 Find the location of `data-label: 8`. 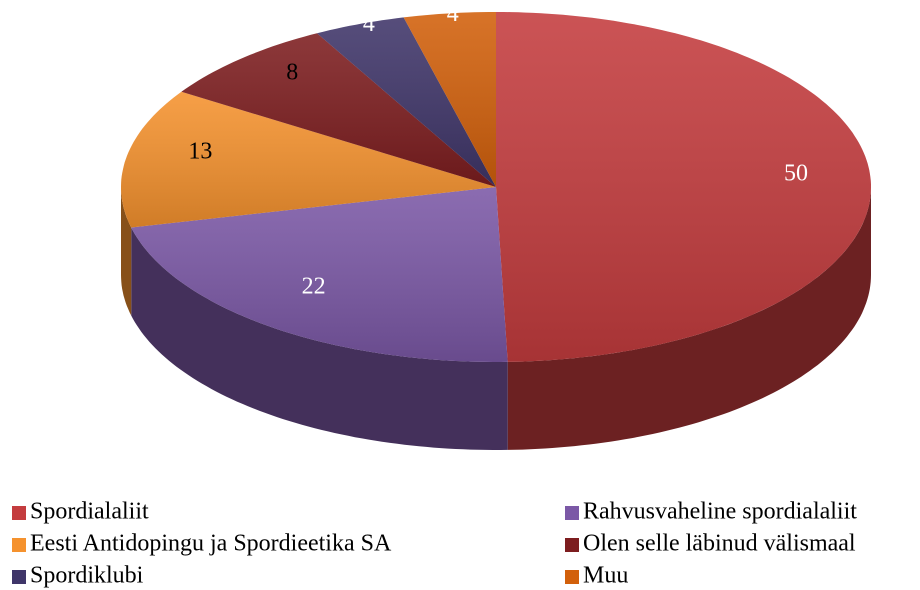

data-label: 8 is located at coordinates (292, 73).